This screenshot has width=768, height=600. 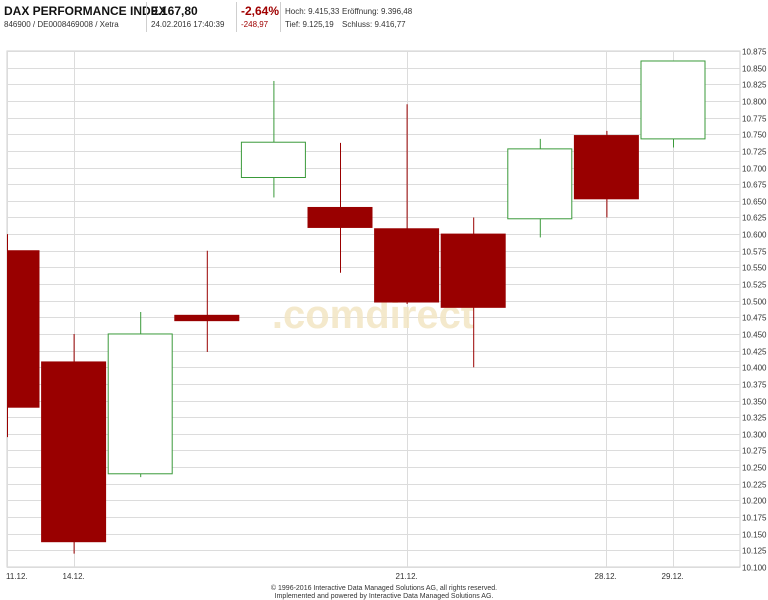 What do you see at coordinates (174, 11) in the screenshot?
I see `last-price: 9.167,80` at bounding box center [174, 11].